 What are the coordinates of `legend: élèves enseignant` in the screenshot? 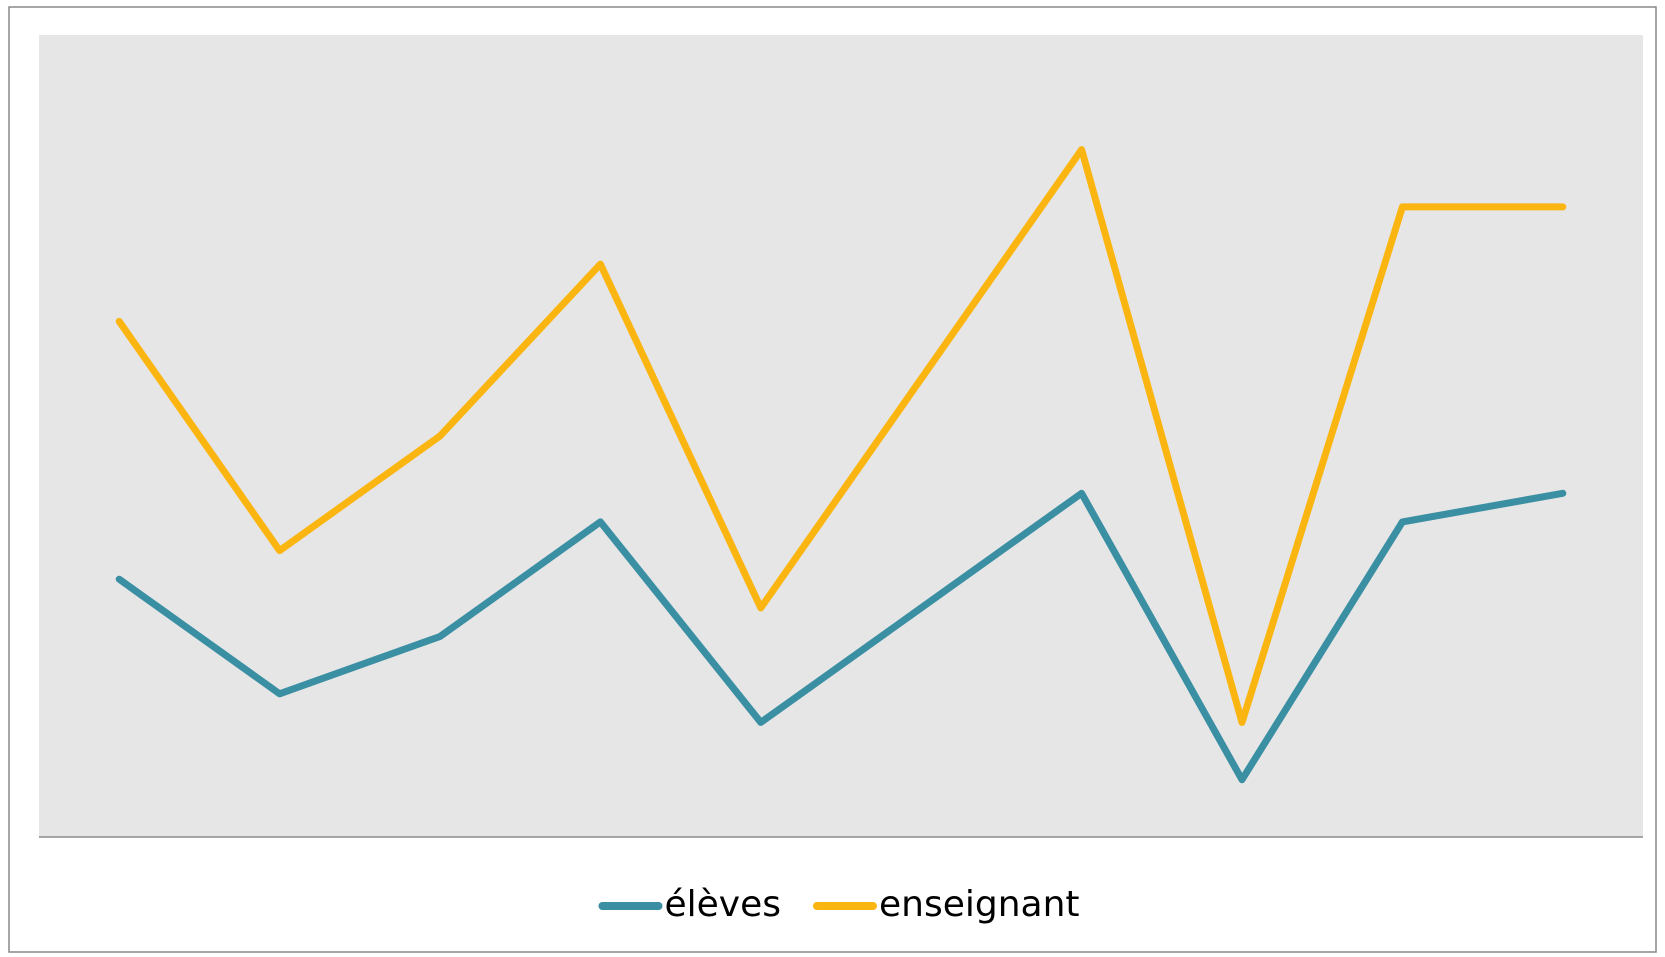 It's located at (839, 904).